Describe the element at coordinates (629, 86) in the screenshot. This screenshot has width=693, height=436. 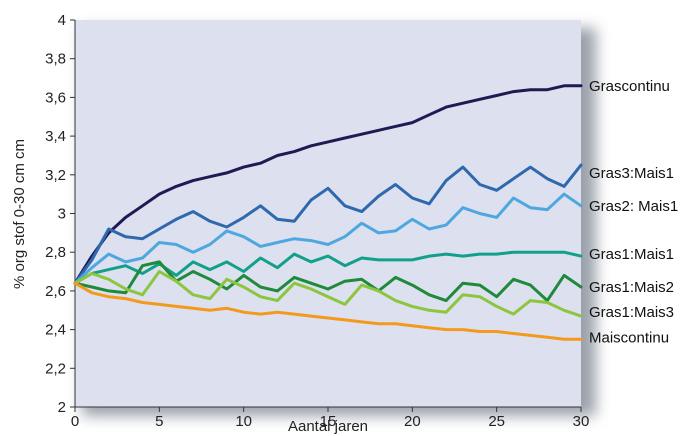
I see `series-label: Grascontinu` at that location.